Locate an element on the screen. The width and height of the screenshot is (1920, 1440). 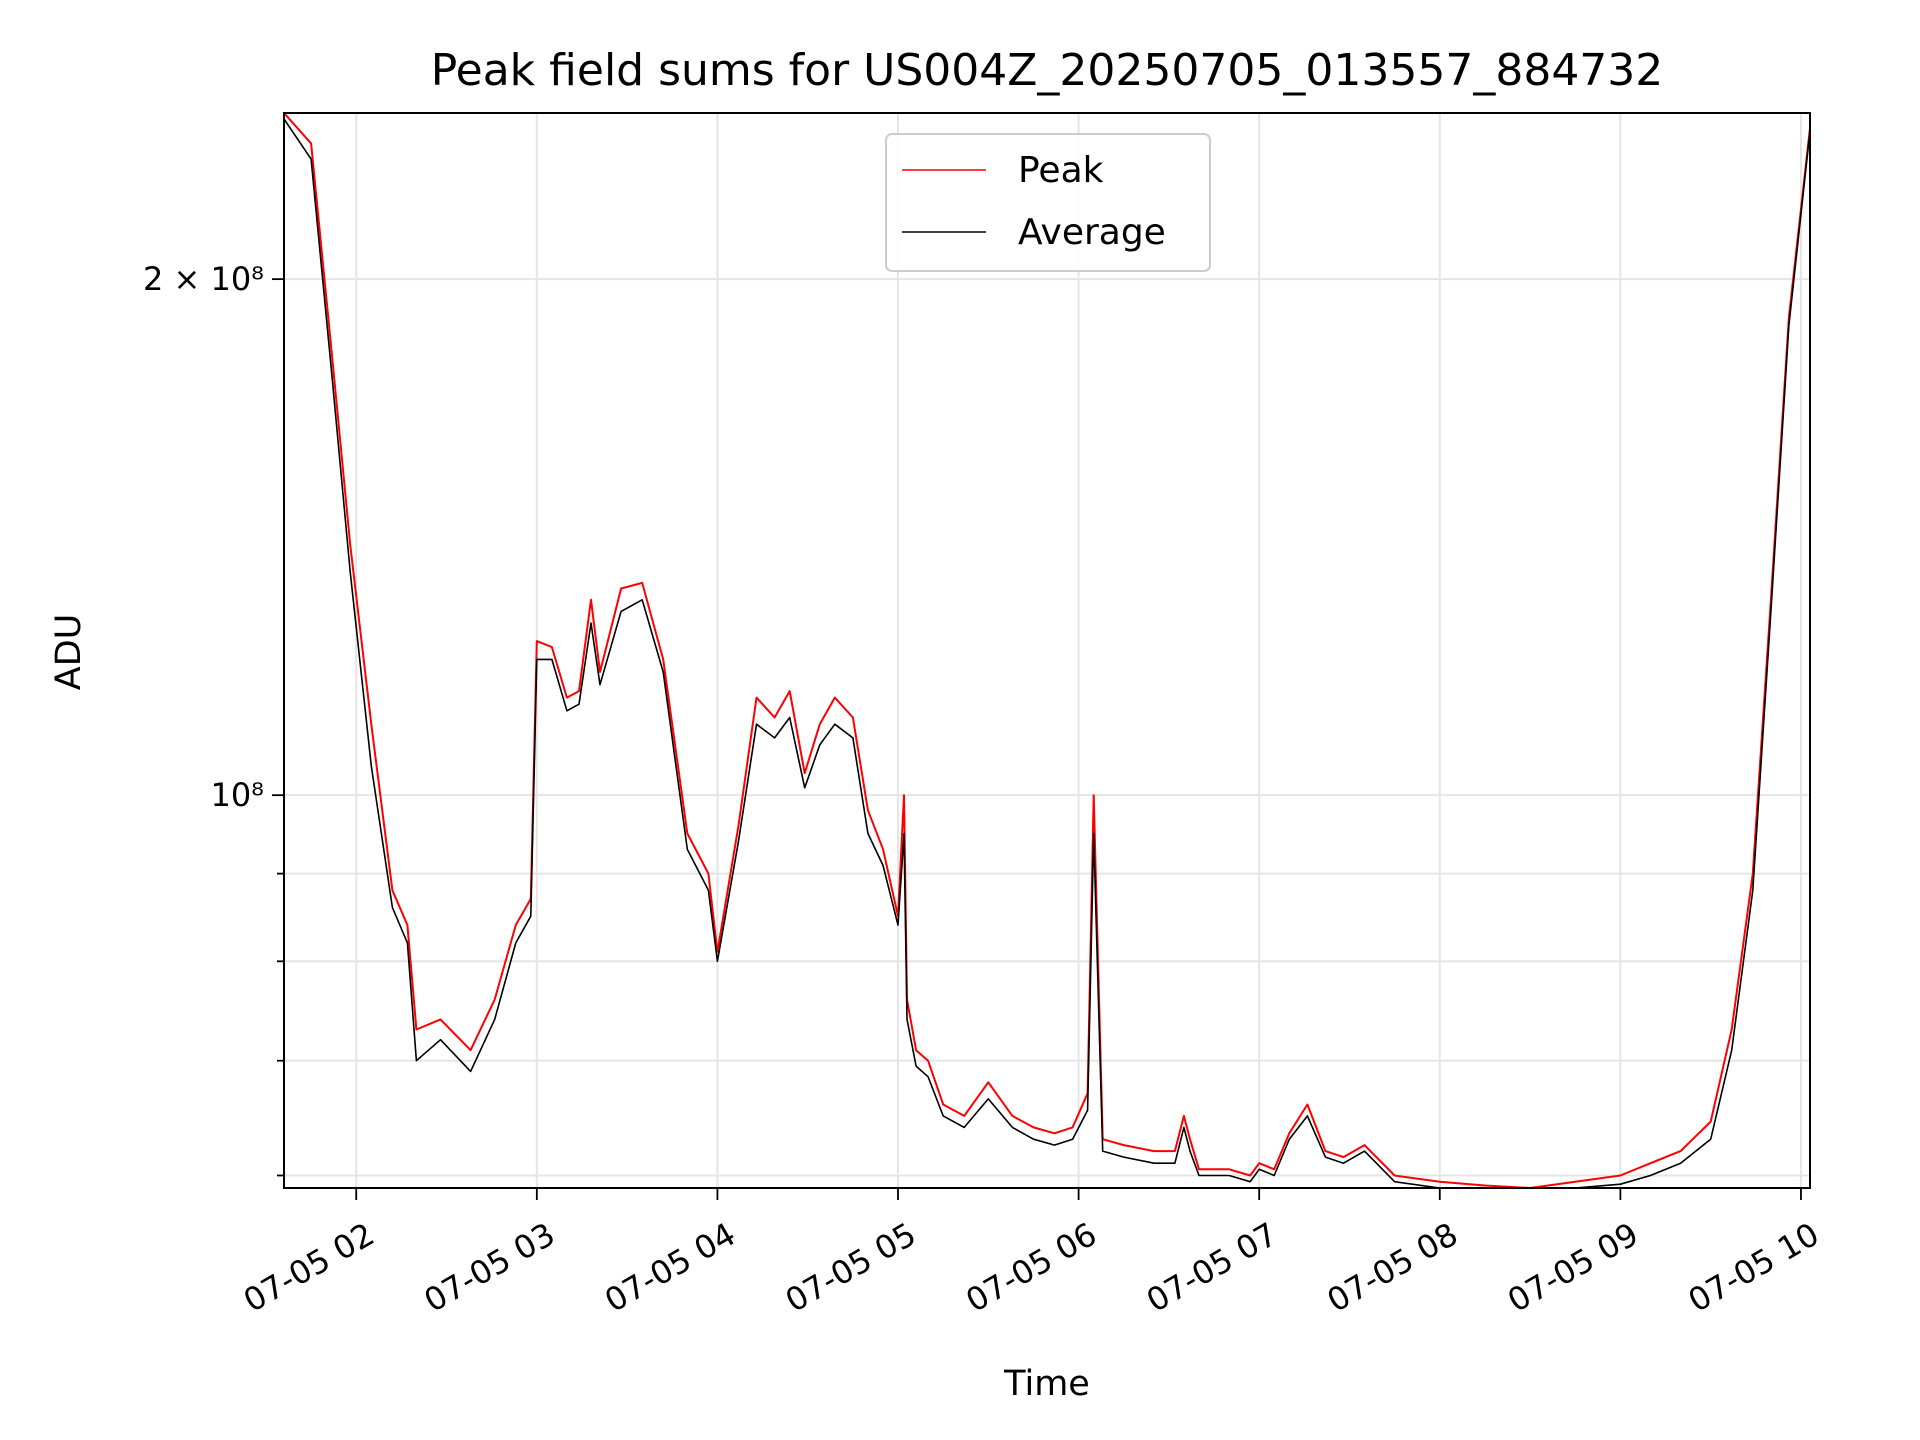
legend-label-peak: Peak is located at coordinates (1061, 170).